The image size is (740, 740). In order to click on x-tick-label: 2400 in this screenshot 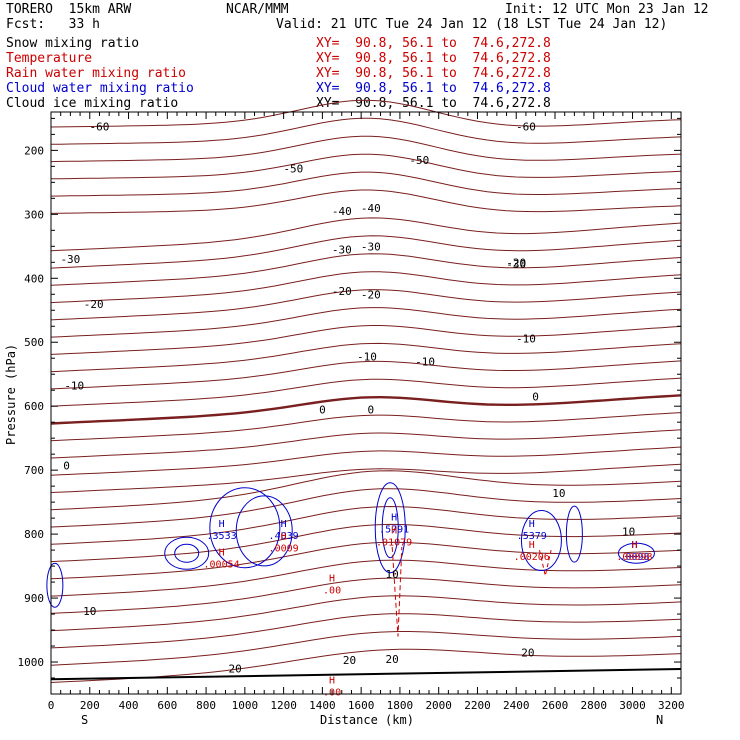, I will do `click(516, 705)`.